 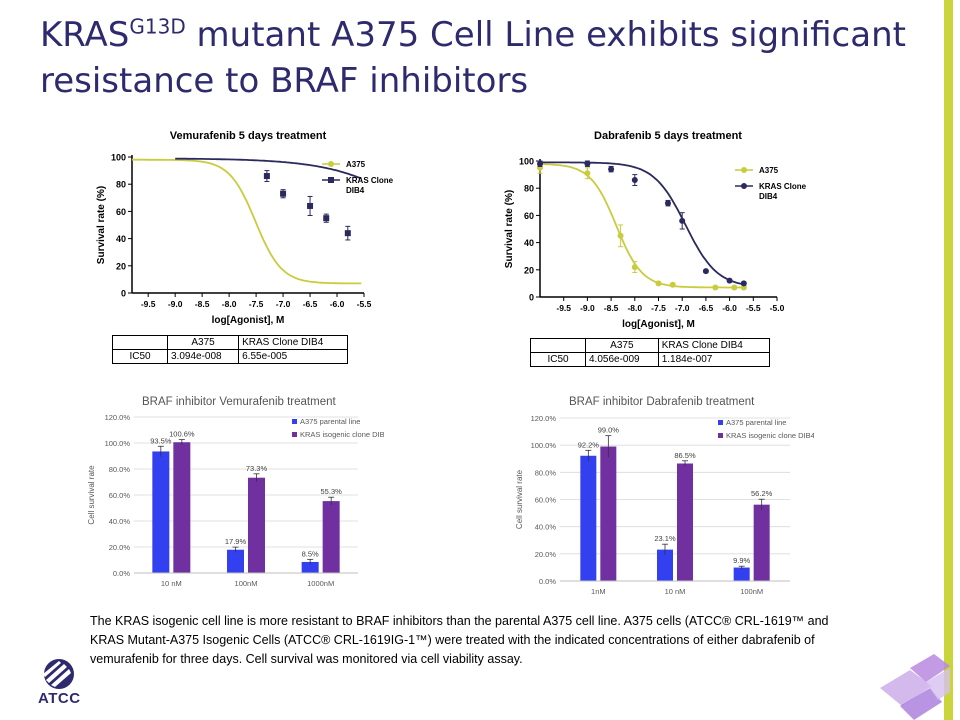 What do you see at coordinates (236, 541) in the screenshot?
I see `data-label: 17.9%` at bounding box center [236, 541].